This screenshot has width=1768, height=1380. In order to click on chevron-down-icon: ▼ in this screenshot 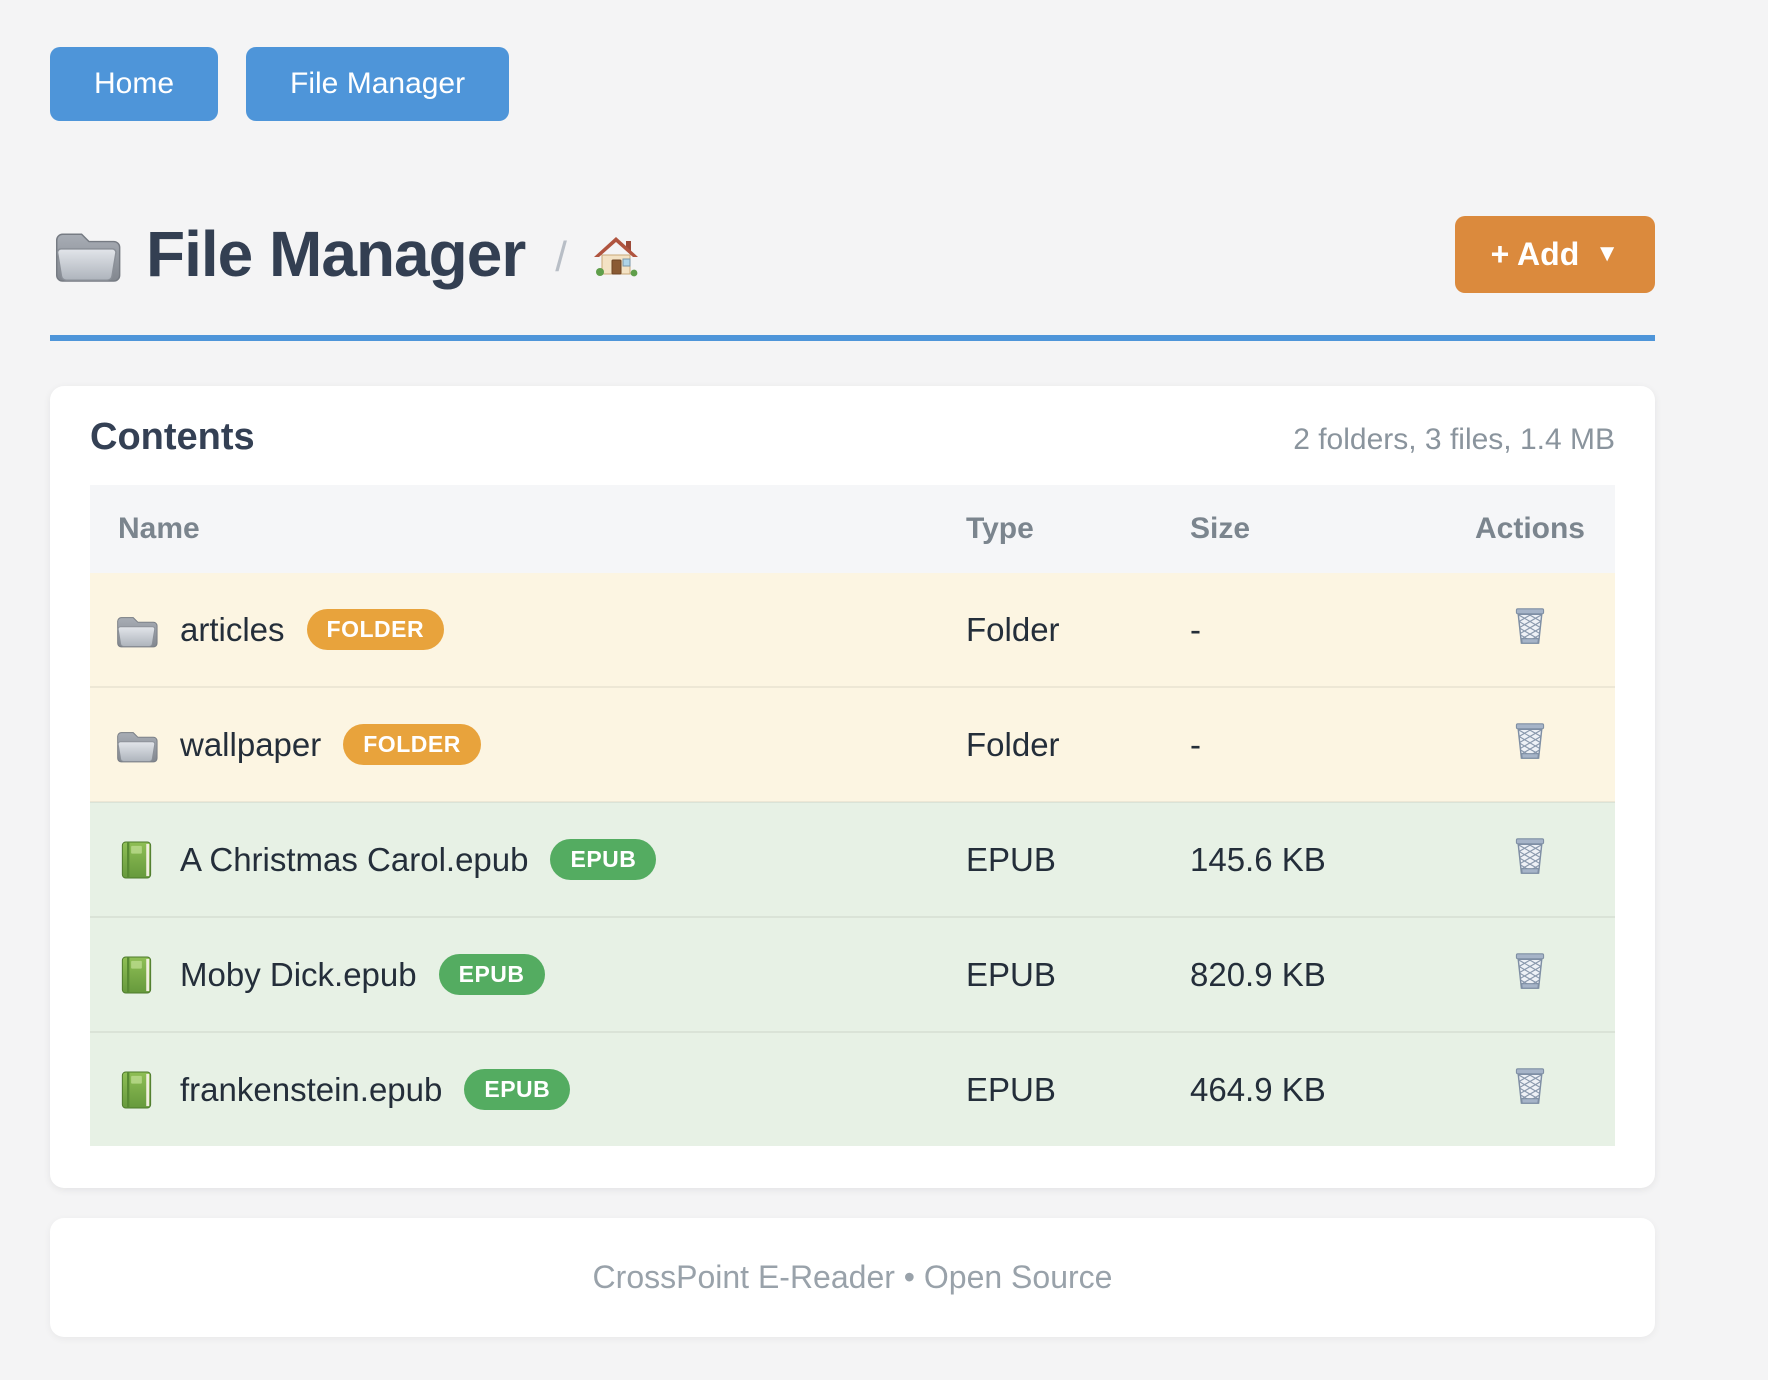, I will do `click(1607, 253)`.